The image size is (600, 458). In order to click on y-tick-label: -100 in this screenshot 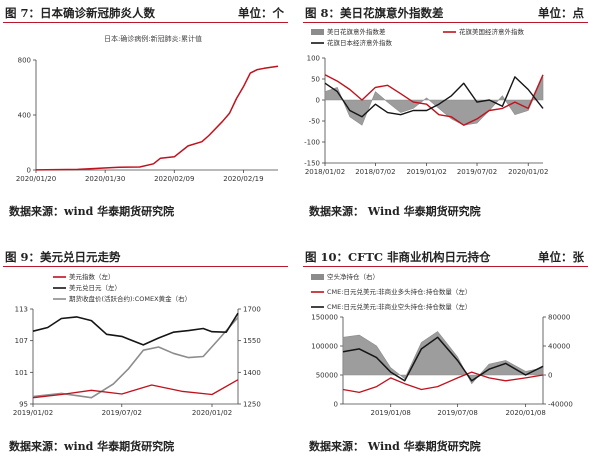, I will do `click(312, 143)`.